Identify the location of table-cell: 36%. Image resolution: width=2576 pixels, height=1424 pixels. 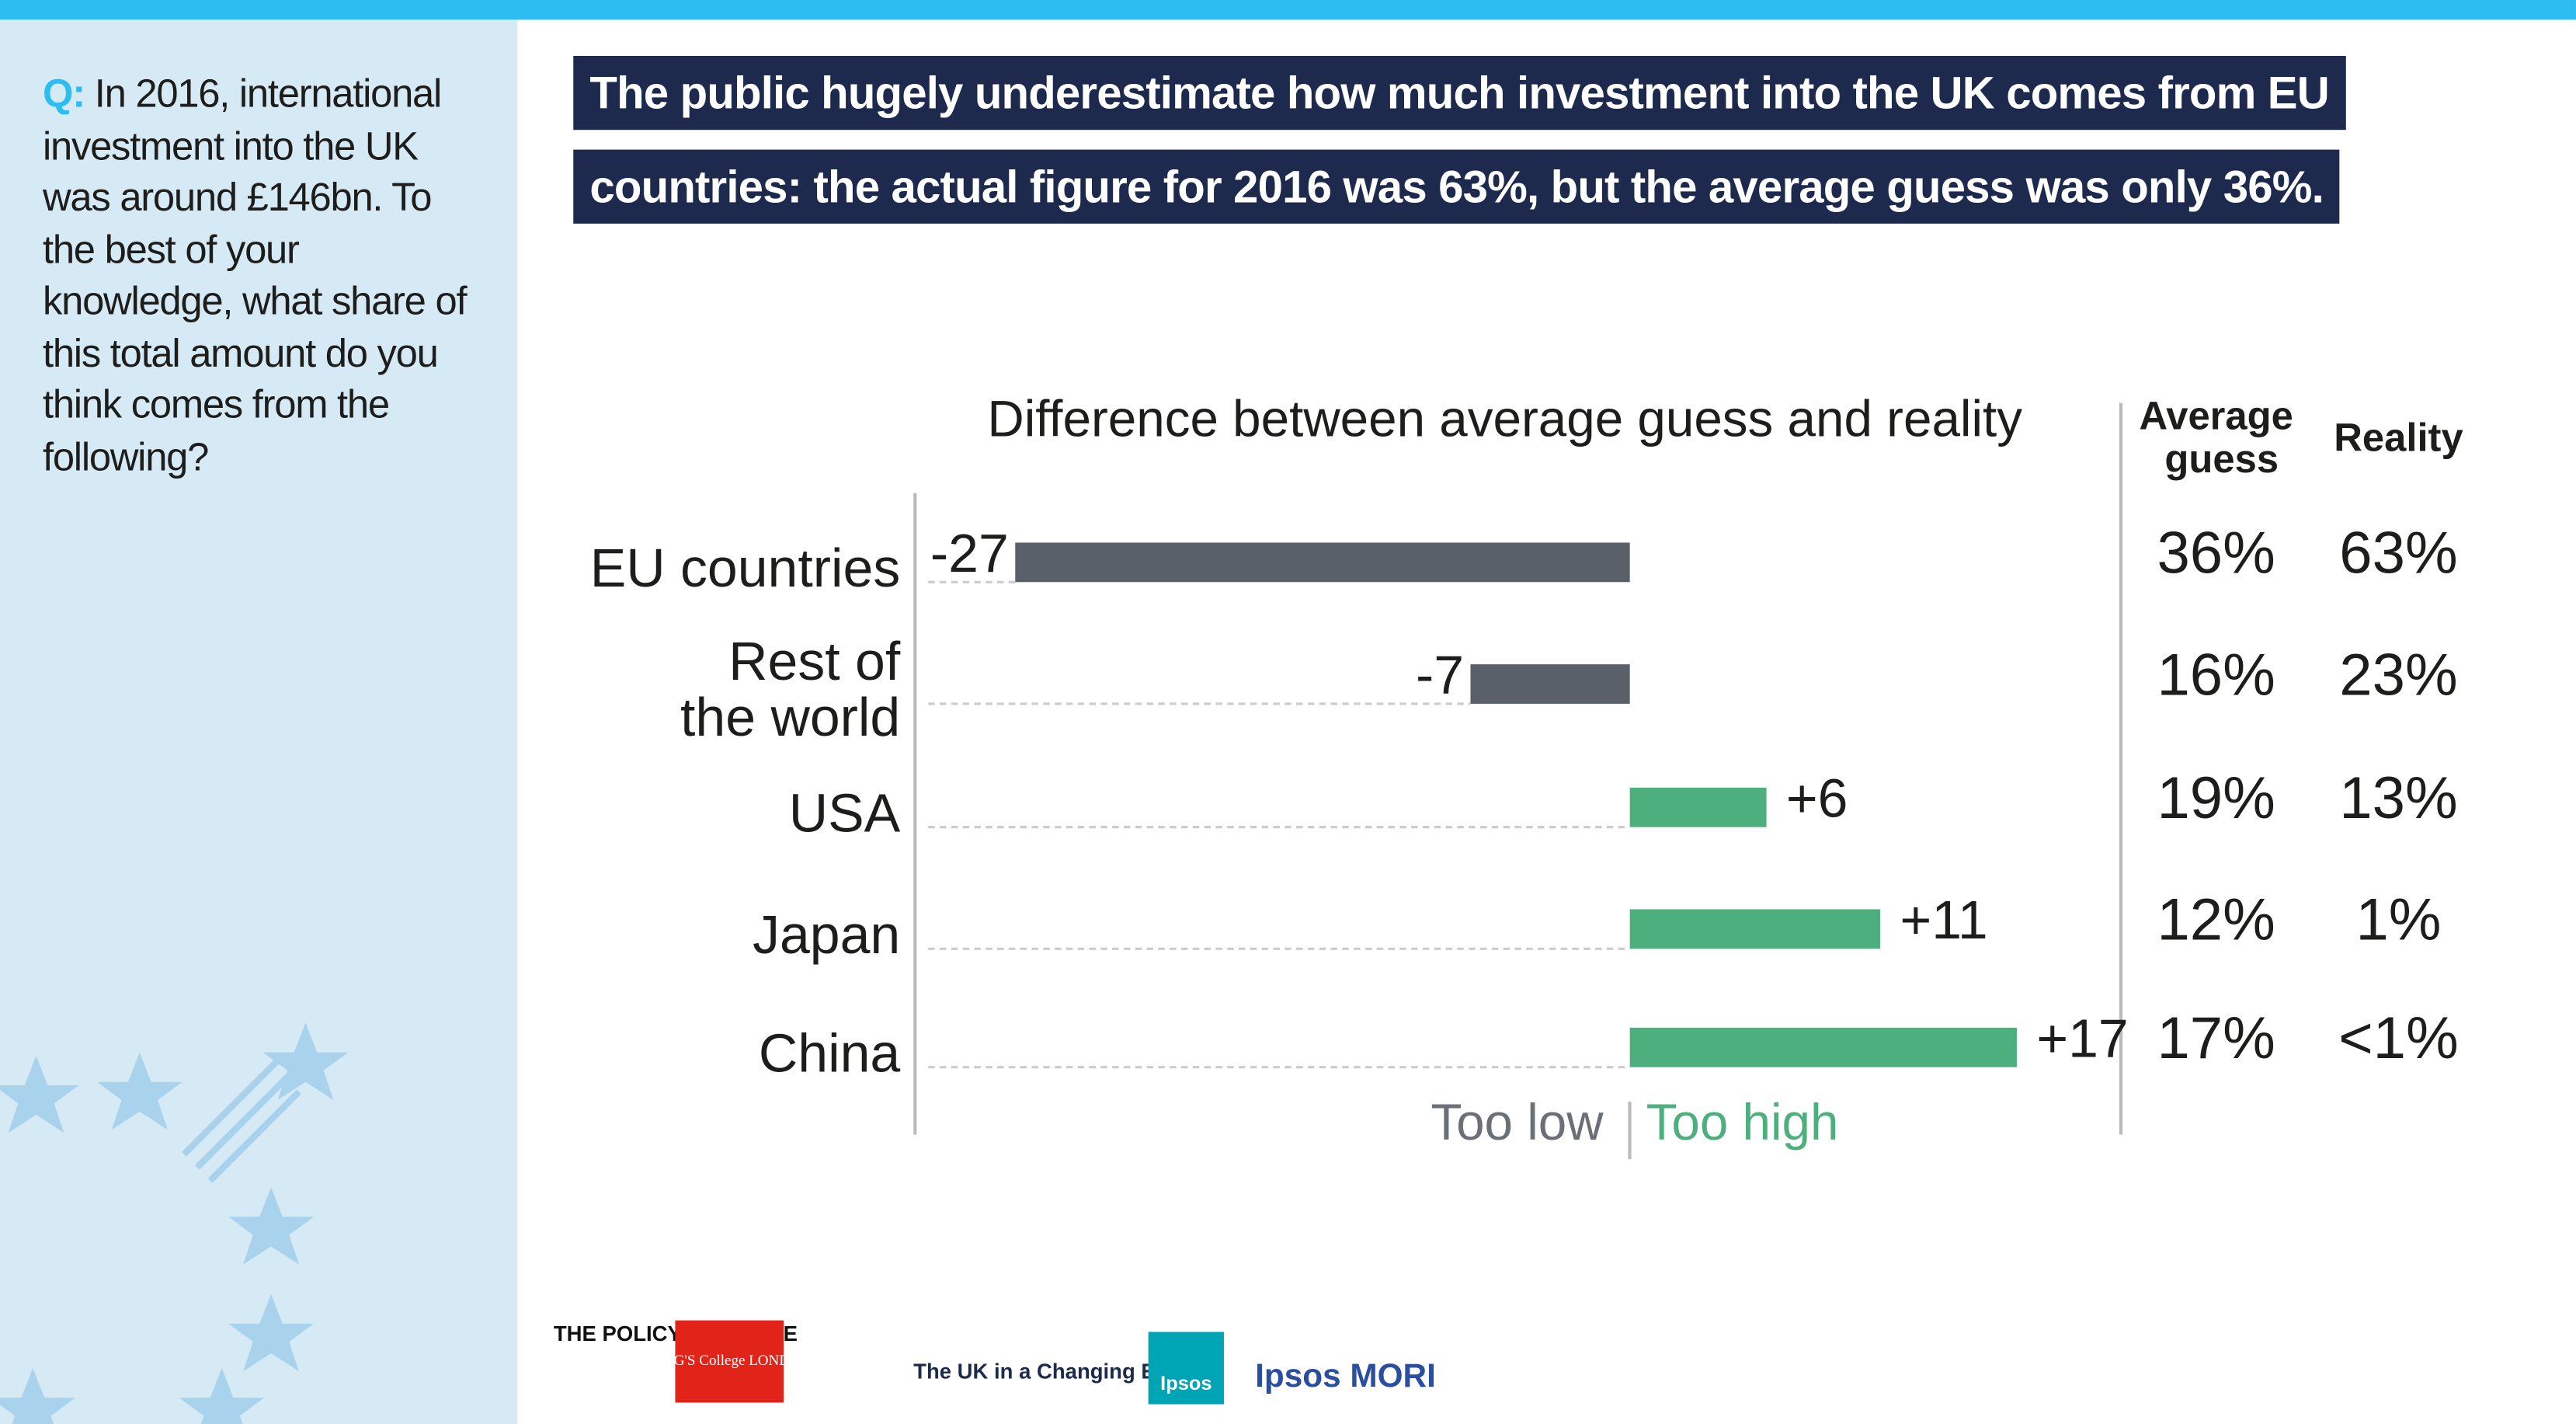
(2216, 554).